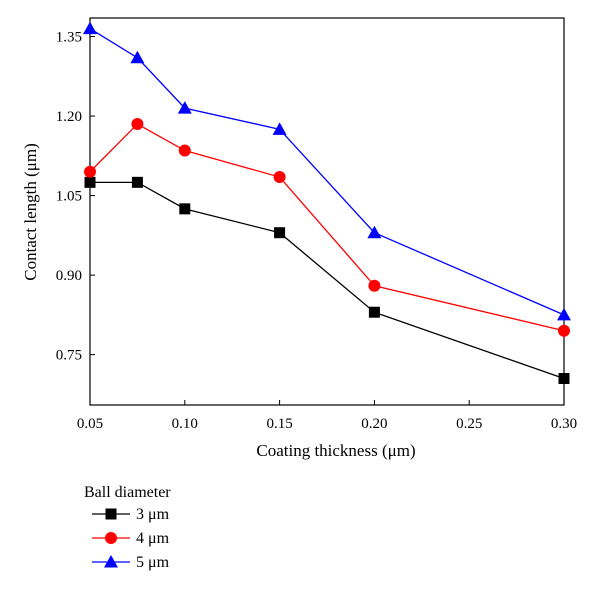 The height and width of the screenshot is (595, 600). What do you see at coordinates (279, 424) in the screenshot?
I see `x-tick-label: 0.15` at bounding box center [279, 424].